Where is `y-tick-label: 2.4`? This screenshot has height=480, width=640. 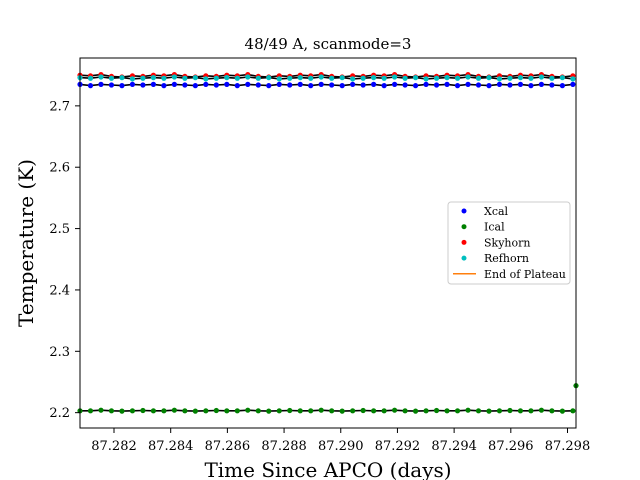
y-tick-label: 2.4 is located at coordinates (59, 290).